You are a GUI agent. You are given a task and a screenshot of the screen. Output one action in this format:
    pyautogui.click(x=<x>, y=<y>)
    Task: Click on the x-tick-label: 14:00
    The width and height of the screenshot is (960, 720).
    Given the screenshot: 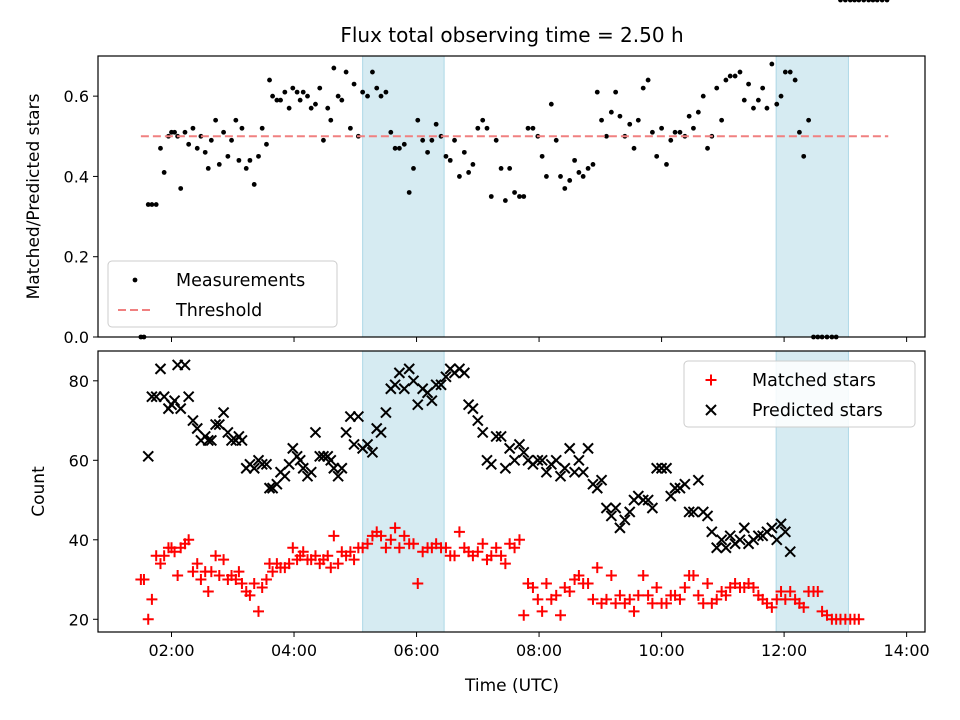 What is the action you would take?
    pyautogui.click(x=907, y=650)
    